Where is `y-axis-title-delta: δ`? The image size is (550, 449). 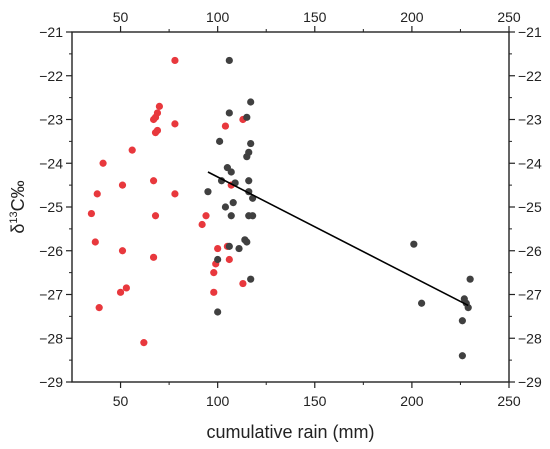 y-axis-title-delta: δ is located at coordinates (18, 229).